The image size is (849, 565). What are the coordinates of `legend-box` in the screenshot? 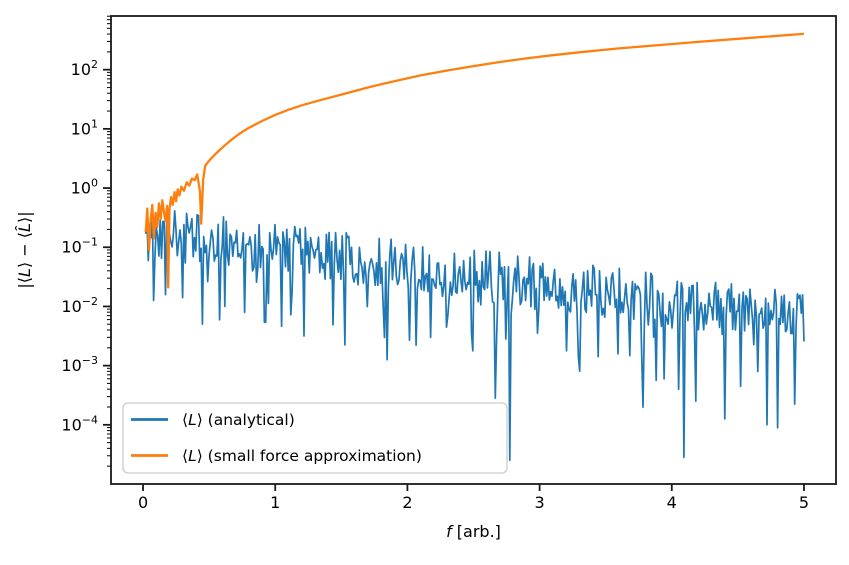 It's located at (315, 438).